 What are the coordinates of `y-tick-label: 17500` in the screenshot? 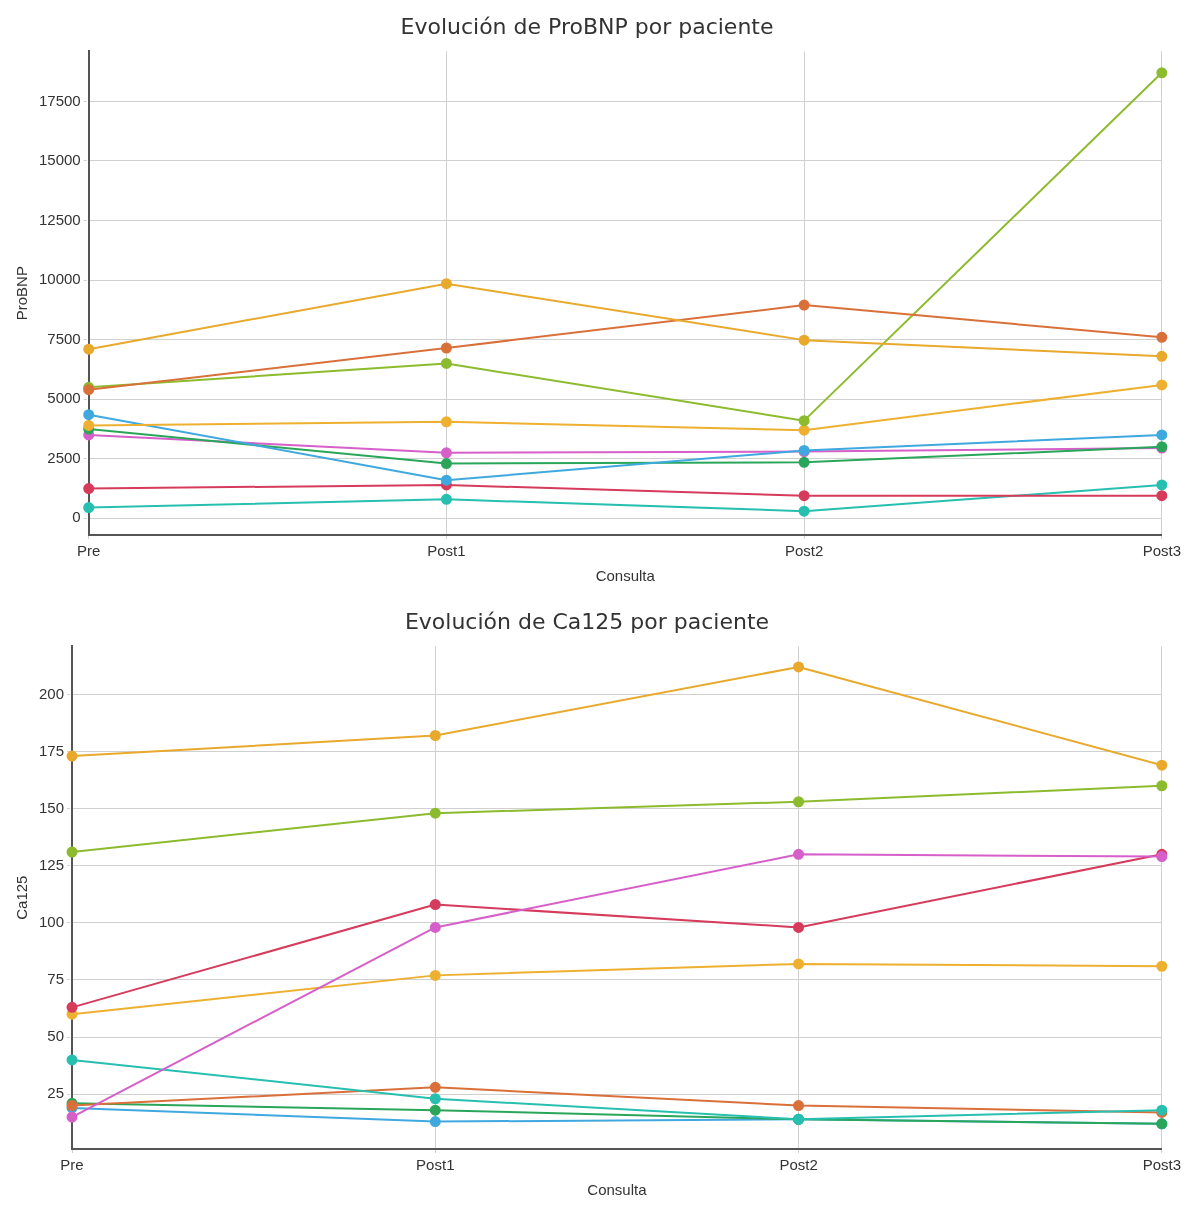 It's located at (59, 100).